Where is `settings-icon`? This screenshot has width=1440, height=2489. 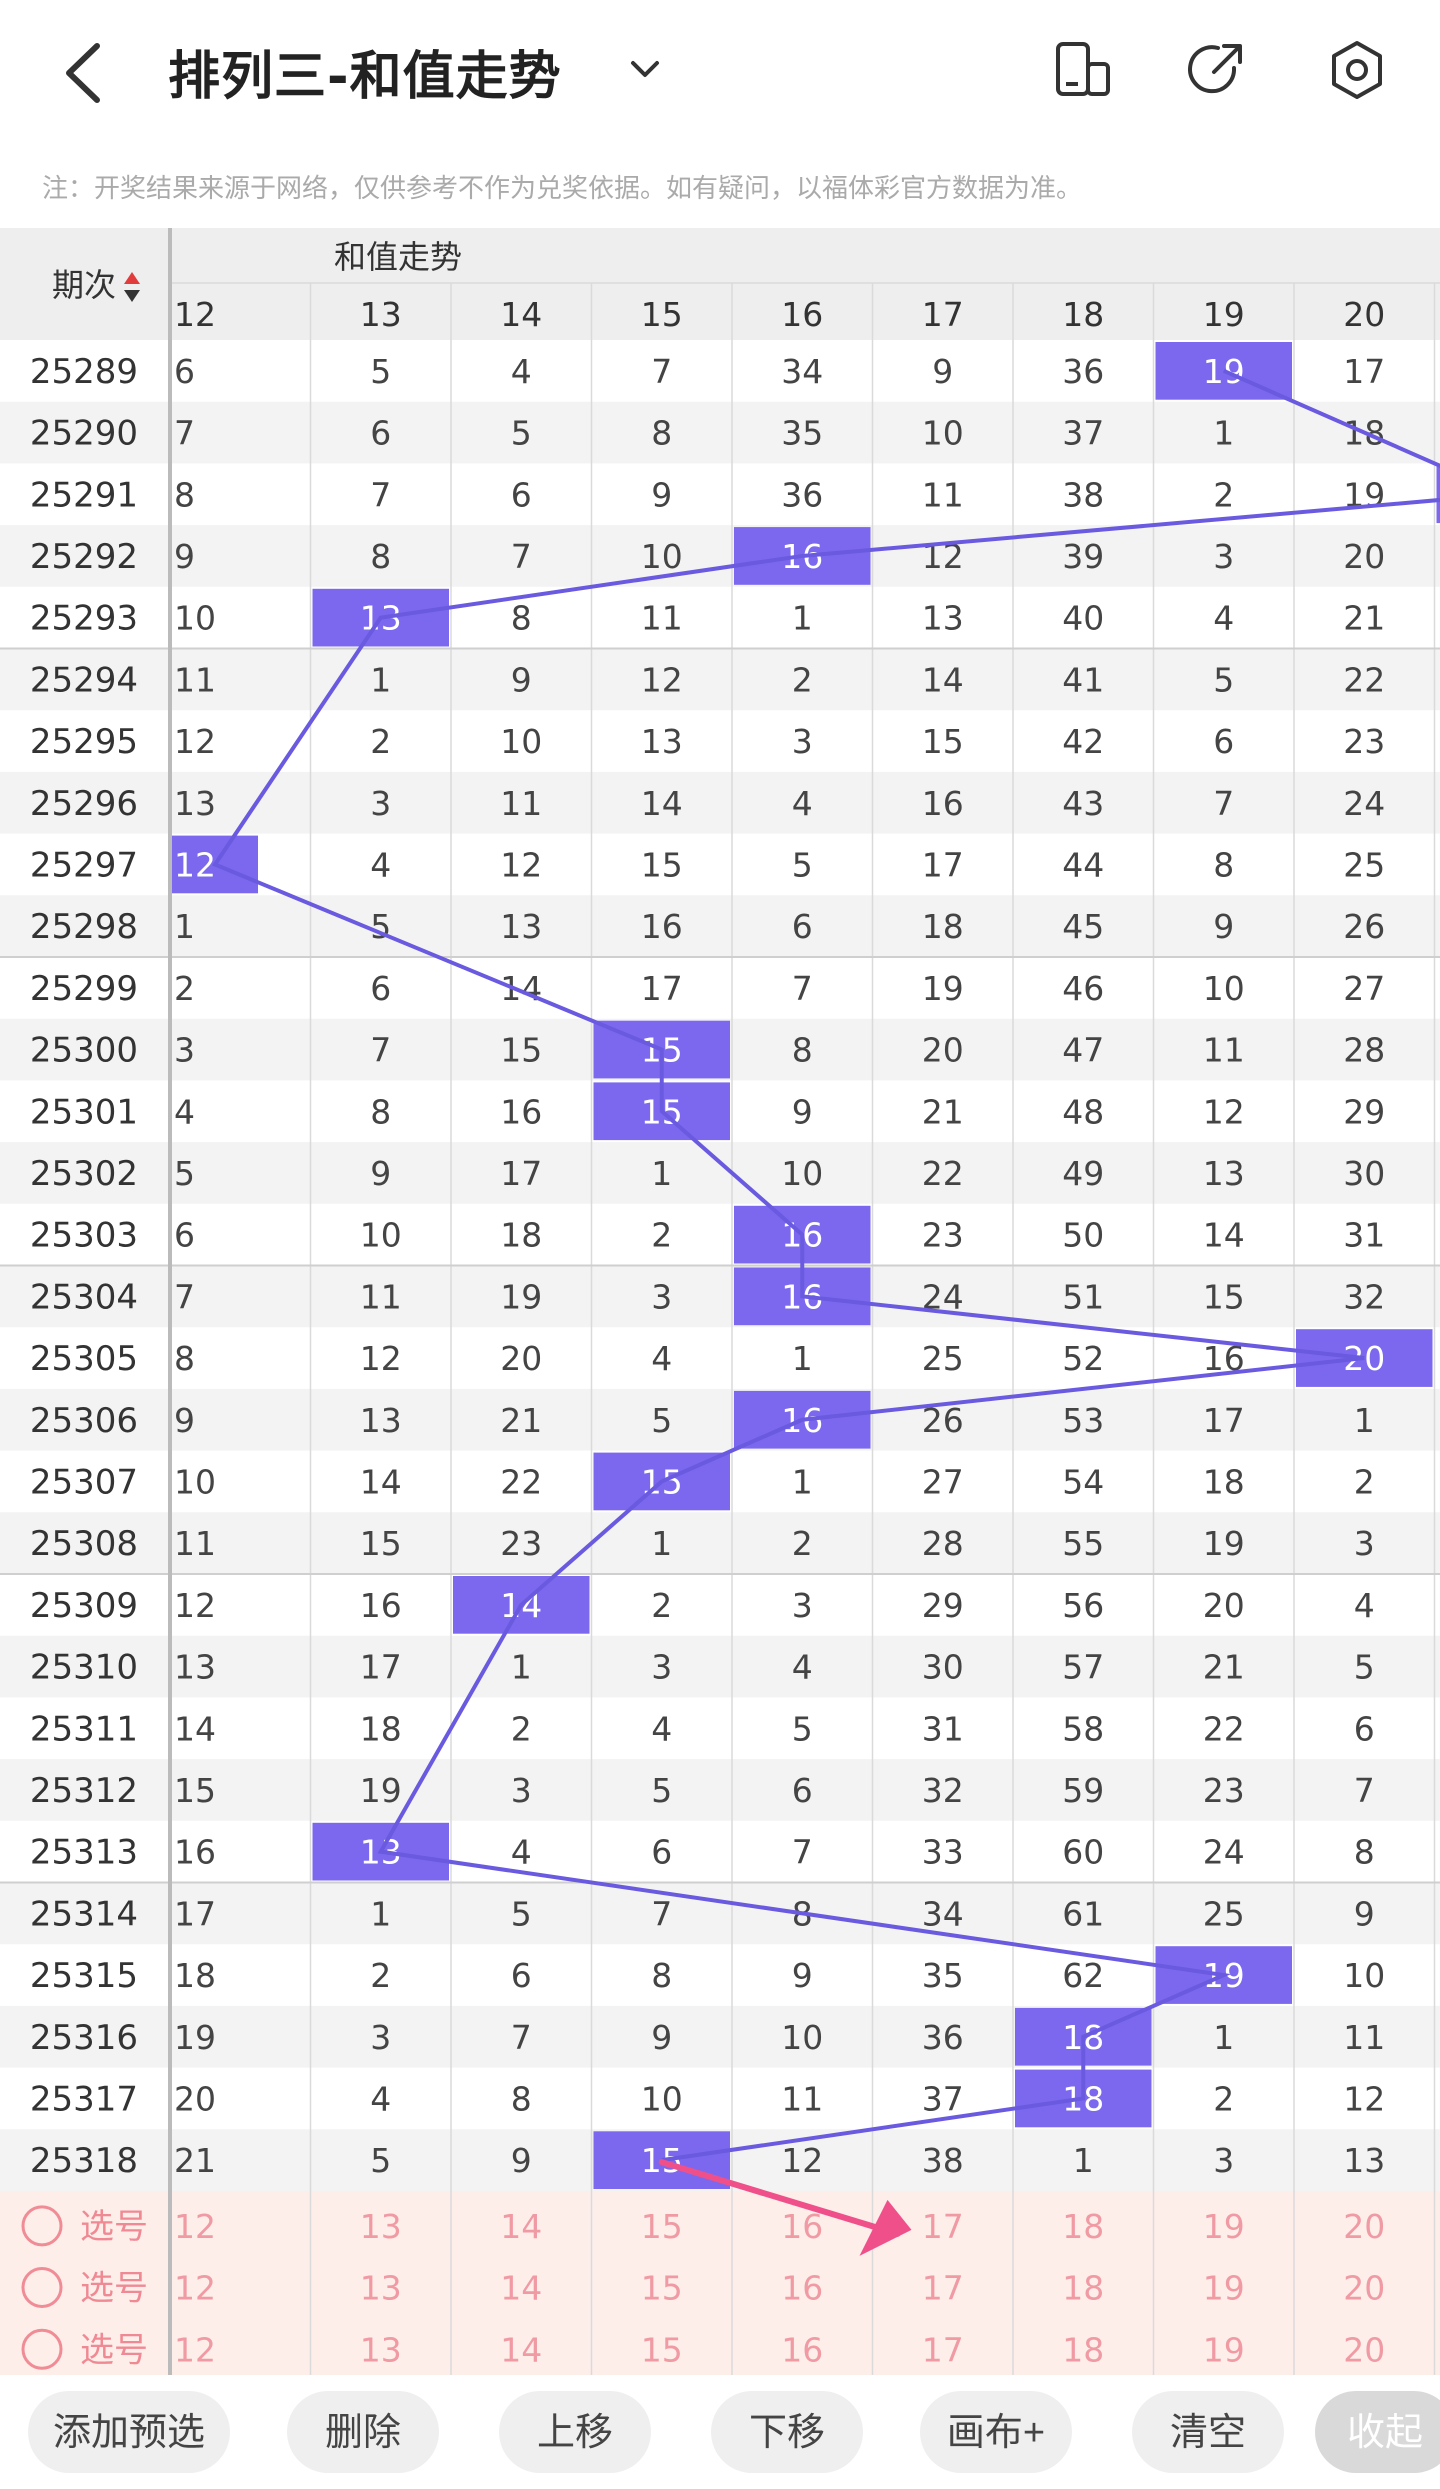
settings-icon is located at coordinates (1357, 70).